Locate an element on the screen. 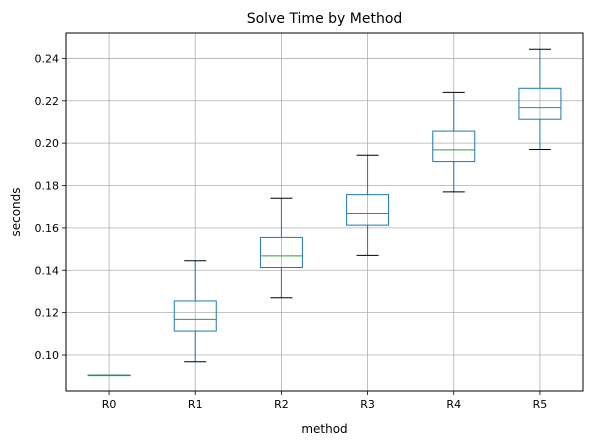 The width and height of the screenshot is (592, 445). x-axis-label: method is located at coordinates (324, 429).